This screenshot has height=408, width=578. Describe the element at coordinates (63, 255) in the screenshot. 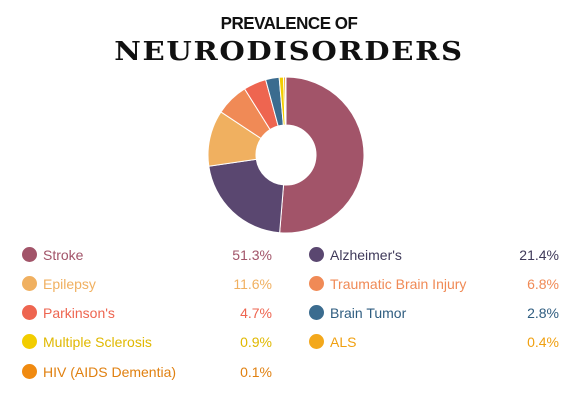

I see `legend-label: Stroke` at that location.